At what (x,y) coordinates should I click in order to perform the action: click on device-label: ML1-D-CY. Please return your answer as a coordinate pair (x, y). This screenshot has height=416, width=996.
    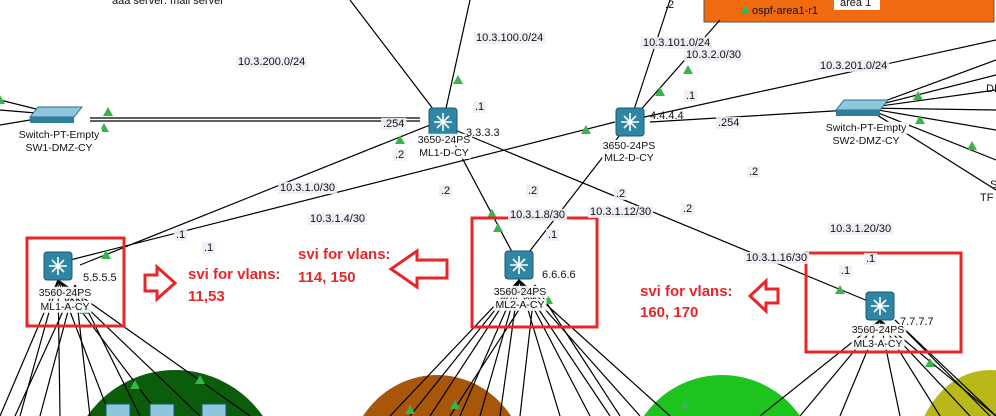
    Looking at the image, I should click on (444, 153).